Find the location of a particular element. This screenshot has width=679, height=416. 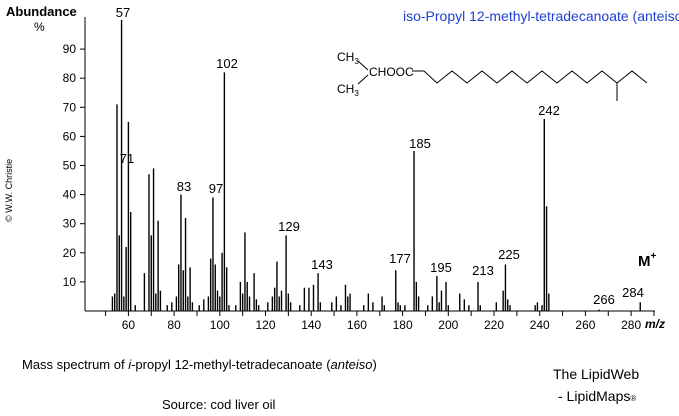

y-tick-label: 80 is located at coordinates (70, 78).